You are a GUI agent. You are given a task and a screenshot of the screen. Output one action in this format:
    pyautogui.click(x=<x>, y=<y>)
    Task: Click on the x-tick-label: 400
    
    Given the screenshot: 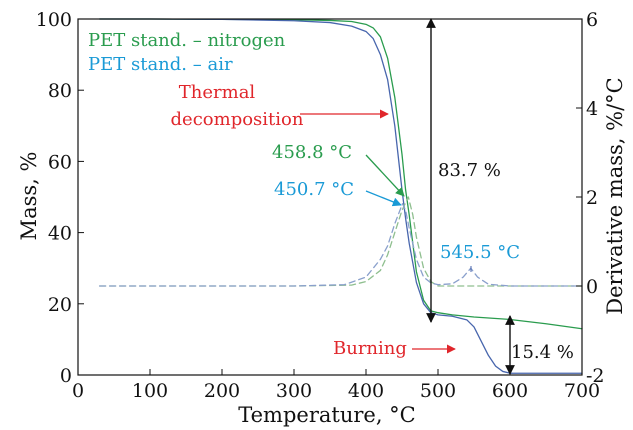 What is the action you would take?
    pyautogui.click(x=366, y=391)
    